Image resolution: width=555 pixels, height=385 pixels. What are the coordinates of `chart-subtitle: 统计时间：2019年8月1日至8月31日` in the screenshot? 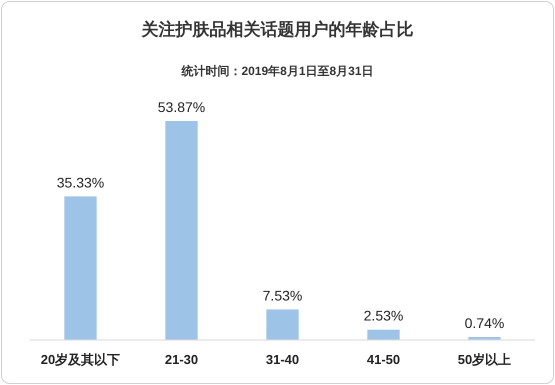 It's located at (277, 71).